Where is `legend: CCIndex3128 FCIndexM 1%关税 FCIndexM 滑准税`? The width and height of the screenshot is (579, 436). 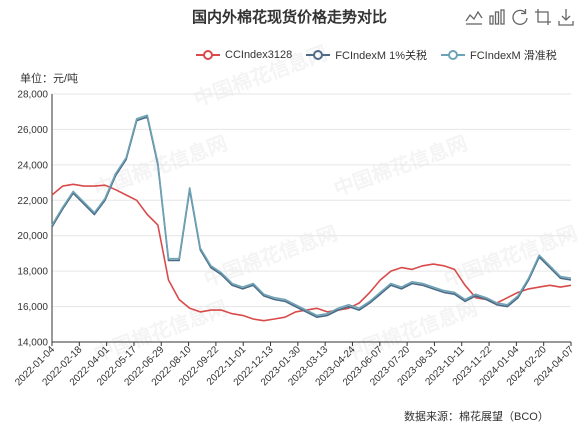
legend: CCIndex3128 FCIndexM 1%关税 FCIndexM 滑准税 is located at coordinates (383, 55).